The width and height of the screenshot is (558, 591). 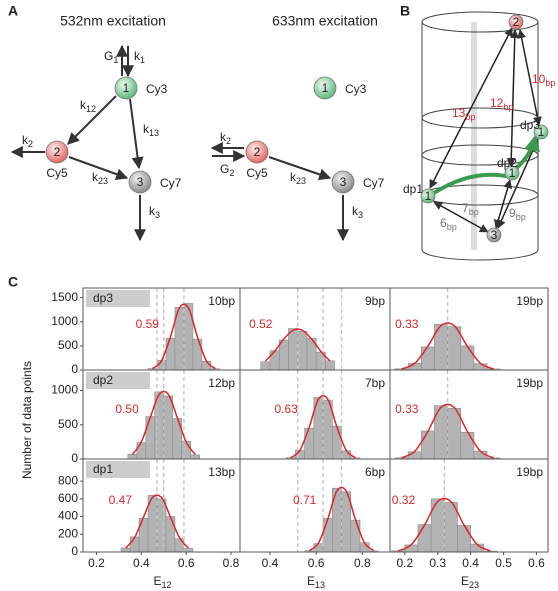 I want to click on x-axis-title: E12, so click(x=163, y=582).